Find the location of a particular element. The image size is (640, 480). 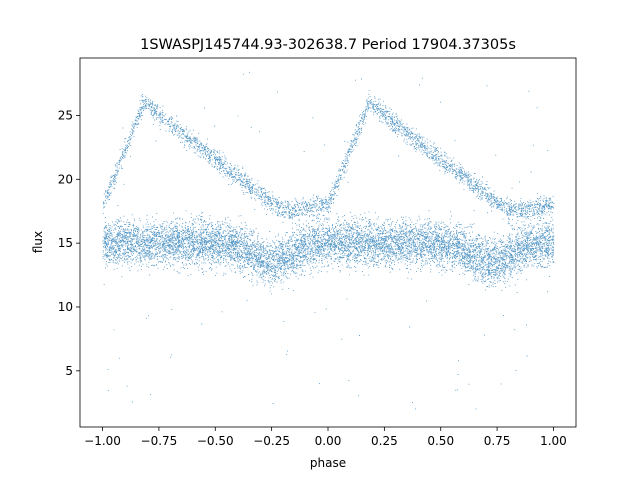

x-tick-label: −0.25 is located at coordinates (271, 441).